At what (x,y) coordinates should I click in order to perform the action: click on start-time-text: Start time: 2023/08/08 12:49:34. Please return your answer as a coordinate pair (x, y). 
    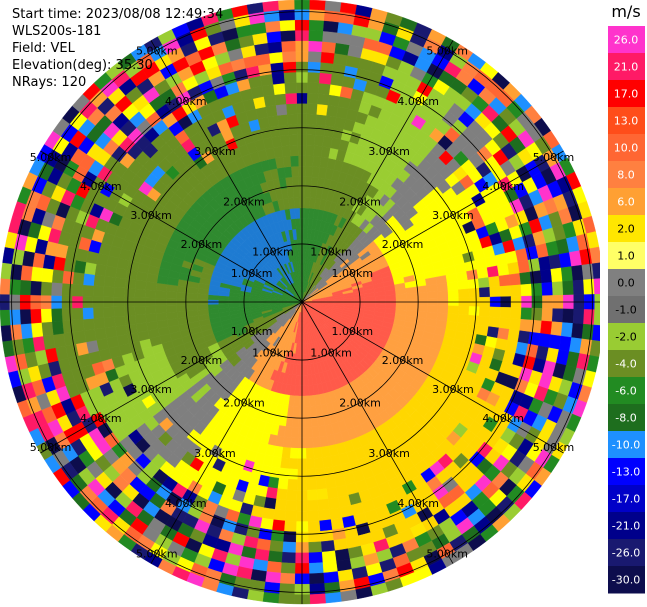
    Looking at the image, I should click on (118, 14).